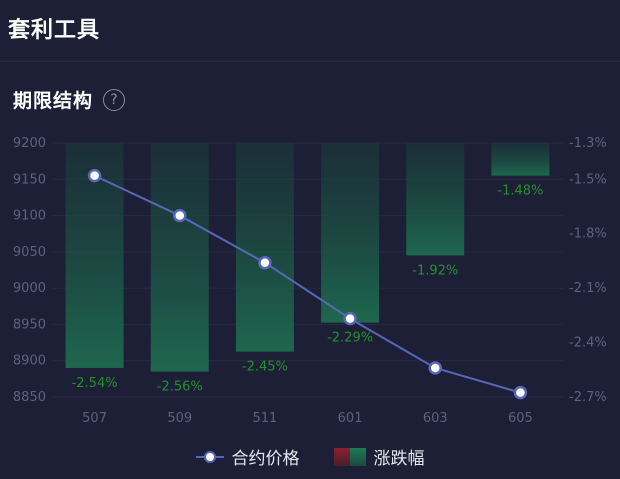  I want to click on y-right-tick-label: -2.4%, so click(588, 343).